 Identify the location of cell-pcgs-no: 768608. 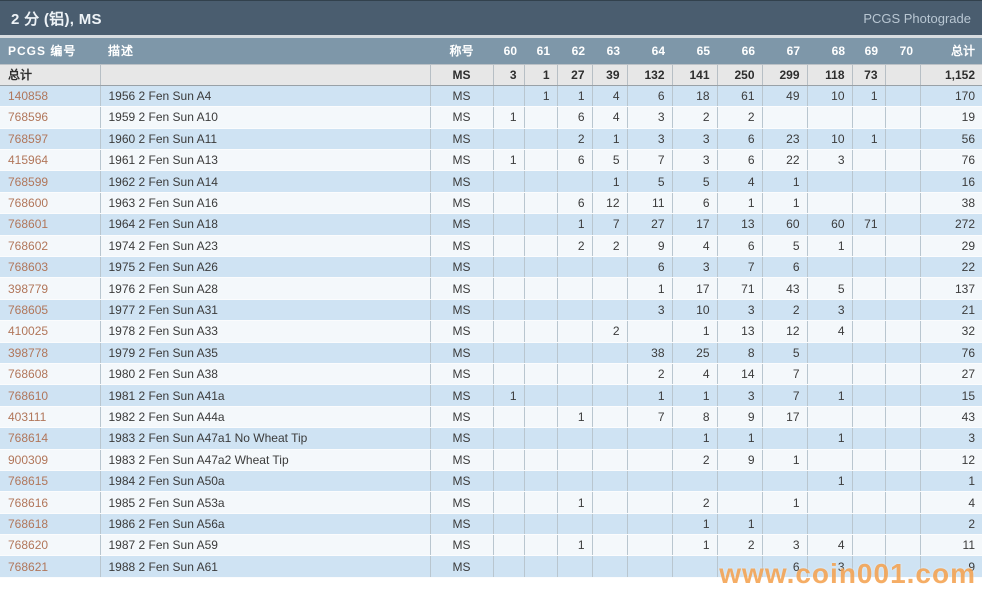
(50, 374).